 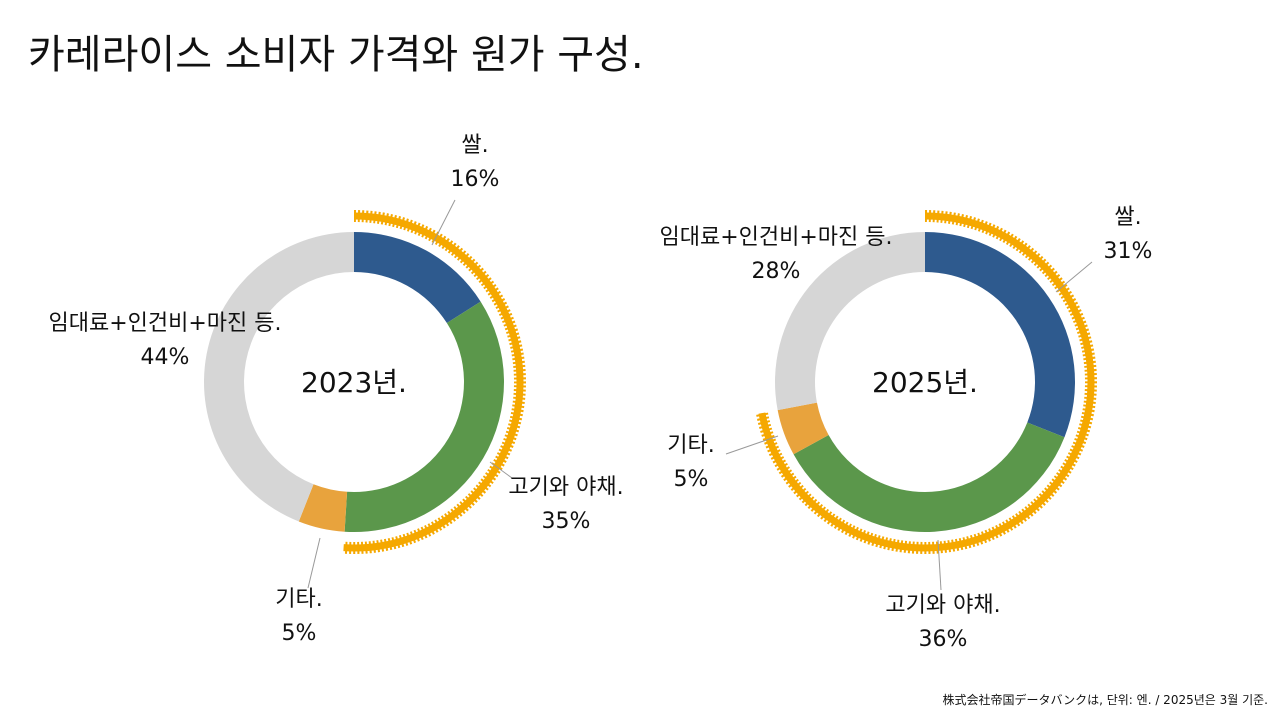 What do you see at coordinates (776, 271) in the screenshot?
I see `slice-value-rent: 28%` at bounding box center [776, 271].